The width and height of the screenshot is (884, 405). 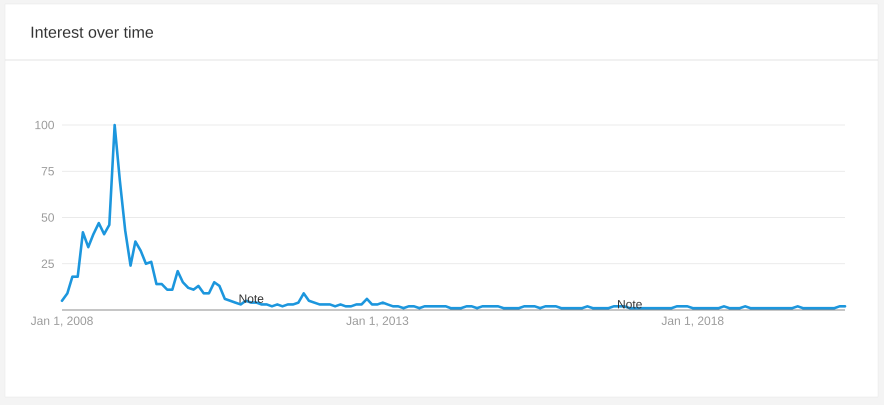 What do you see at coordinates (48, 217) in the screenshot?
I see `y-tick-label: 50` at bounding box center [48, 217].